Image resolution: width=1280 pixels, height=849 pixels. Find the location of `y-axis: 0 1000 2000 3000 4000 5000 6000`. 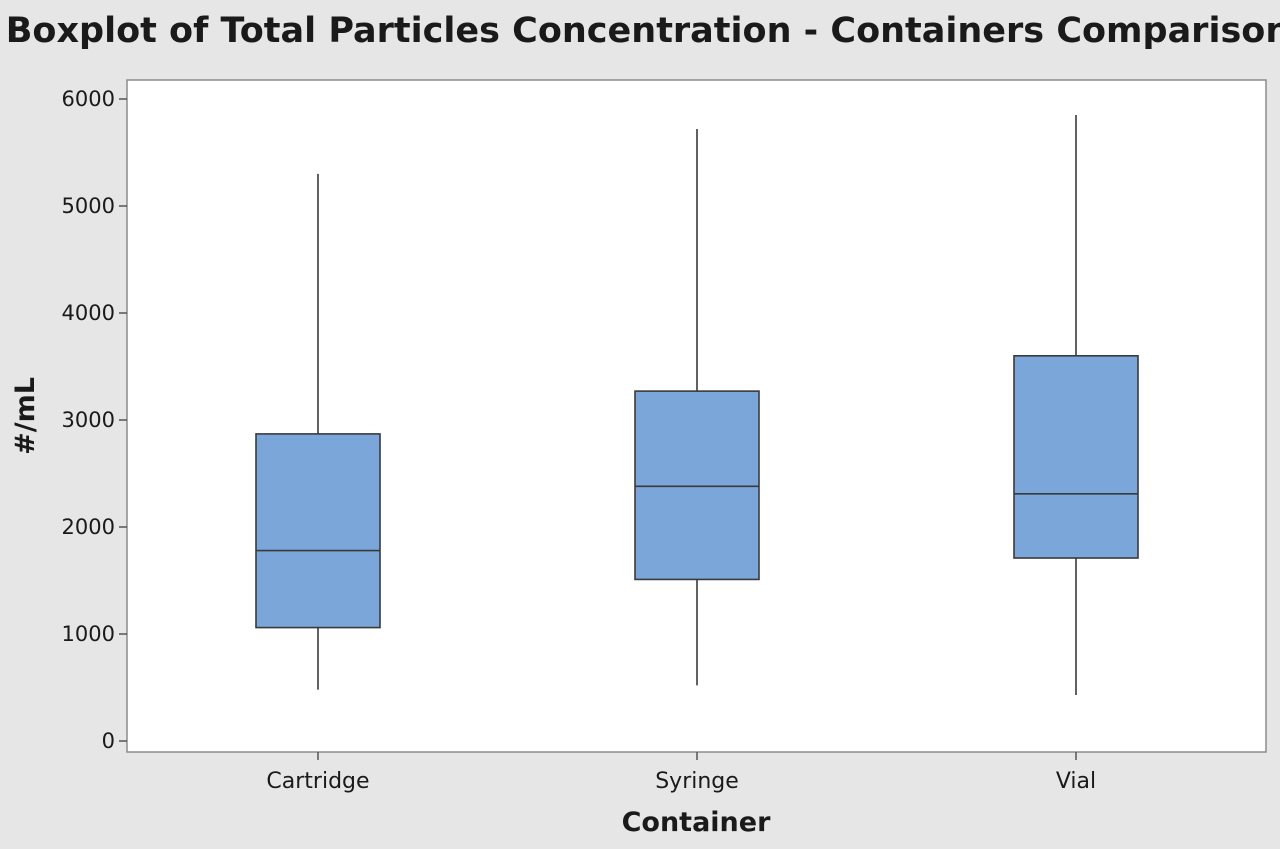

y-axis: 0 1000 2000 3000 4000 5000 6000 is located at coordinates (94, 420).